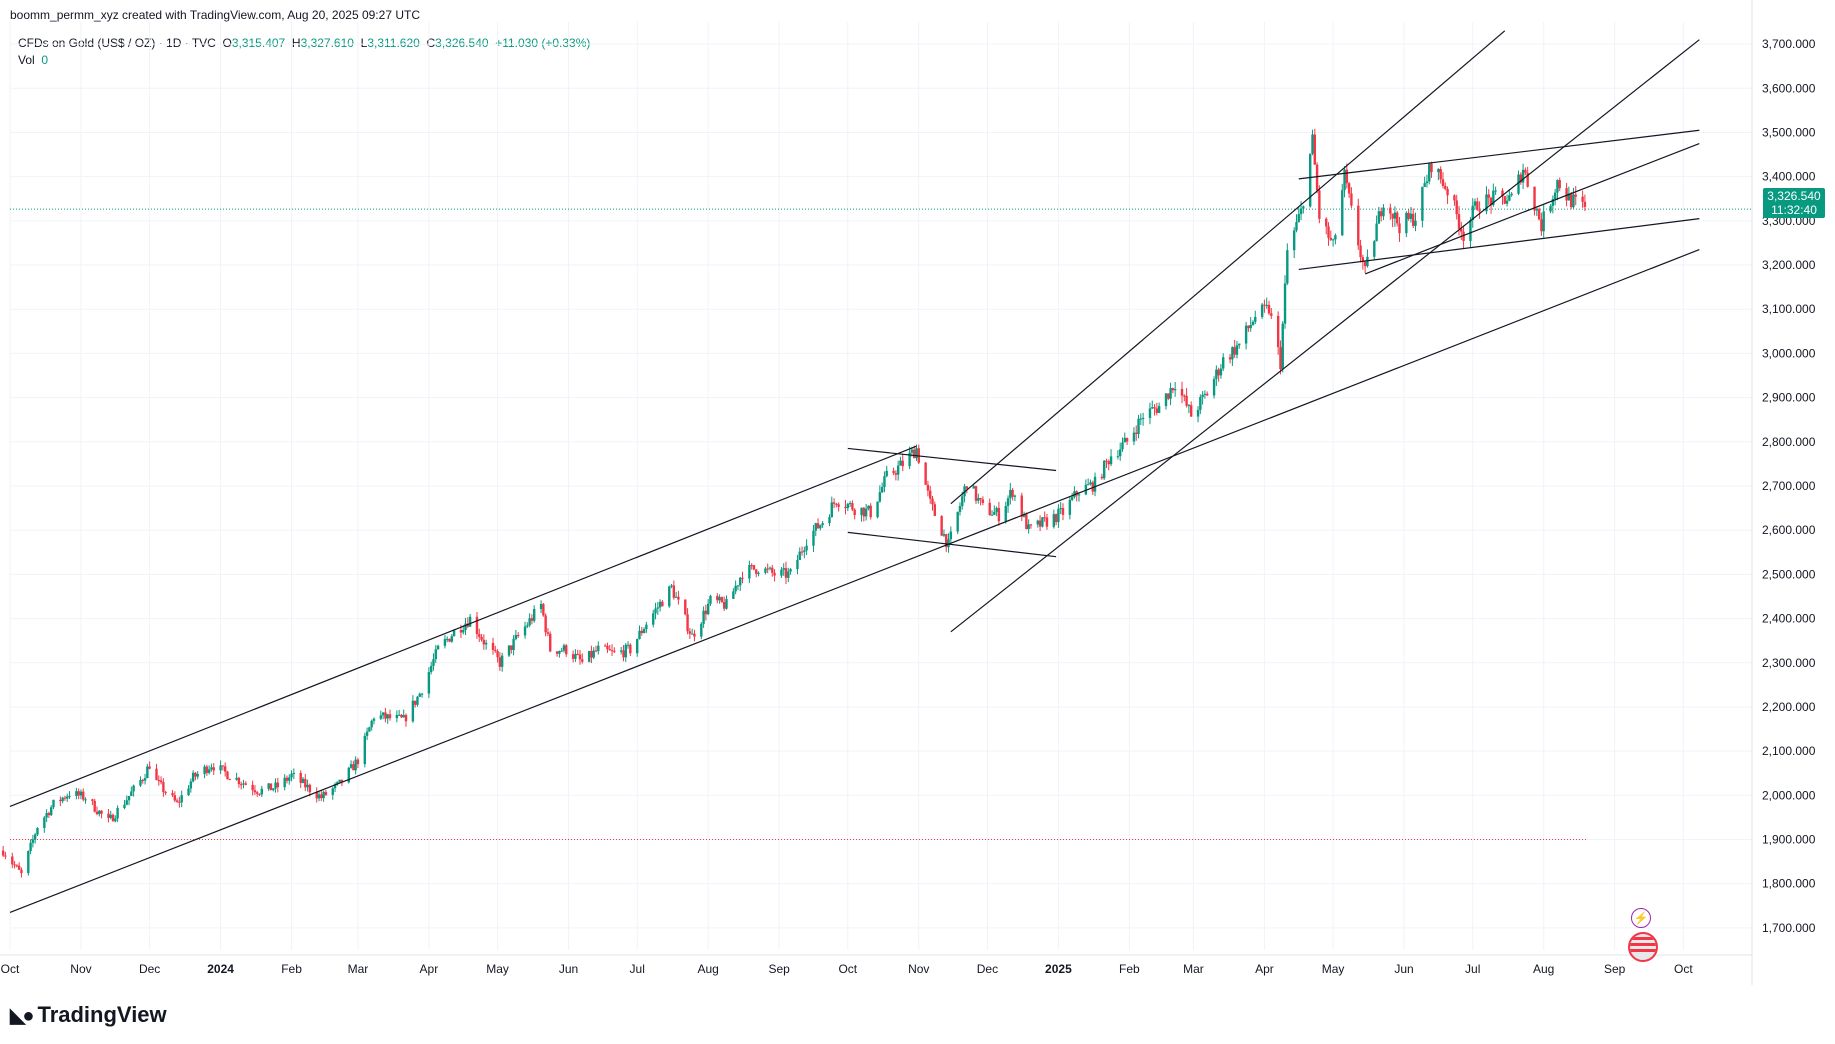 This screenshot has width=1835, height=1044. Describe the element at coordinates (26, 60) in the screenshot. I see `volume-label: Vol` at that location.